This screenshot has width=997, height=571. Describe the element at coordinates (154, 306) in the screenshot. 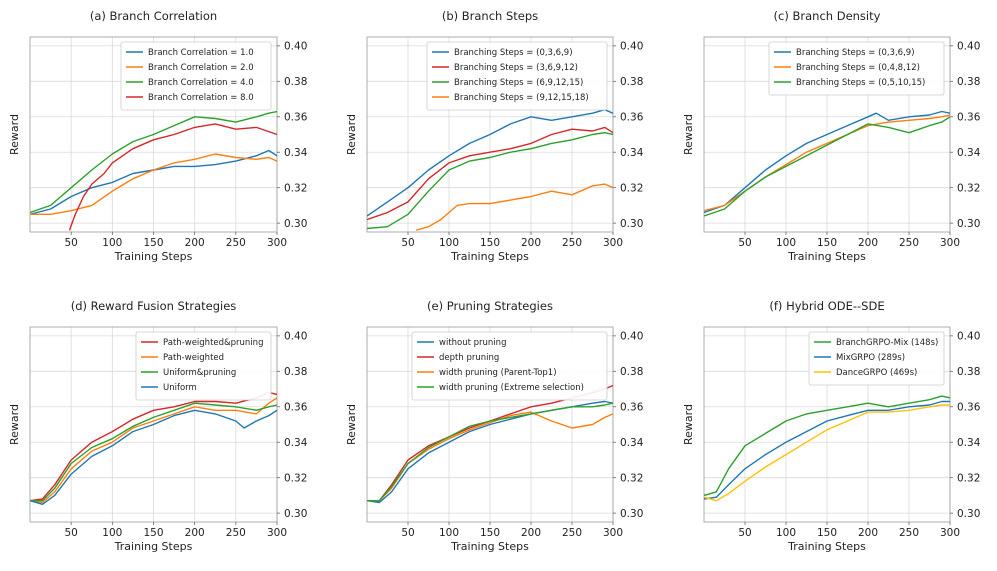

I see `chart-title: (d) Reward Fusion Strategies` at that location.